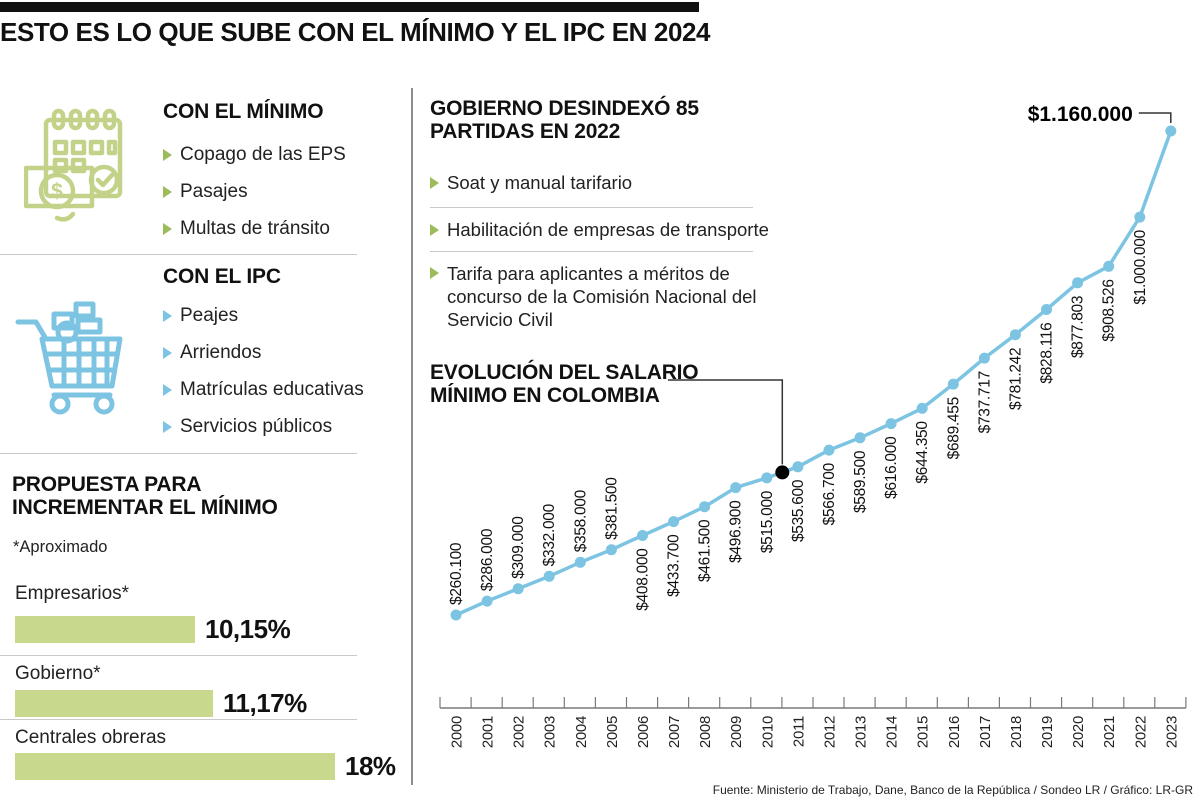  What do you see at coordinates (256, 426) in the screenshot?
I see `list-item-label: Servicios públicos` at bounding box center [256, 426].